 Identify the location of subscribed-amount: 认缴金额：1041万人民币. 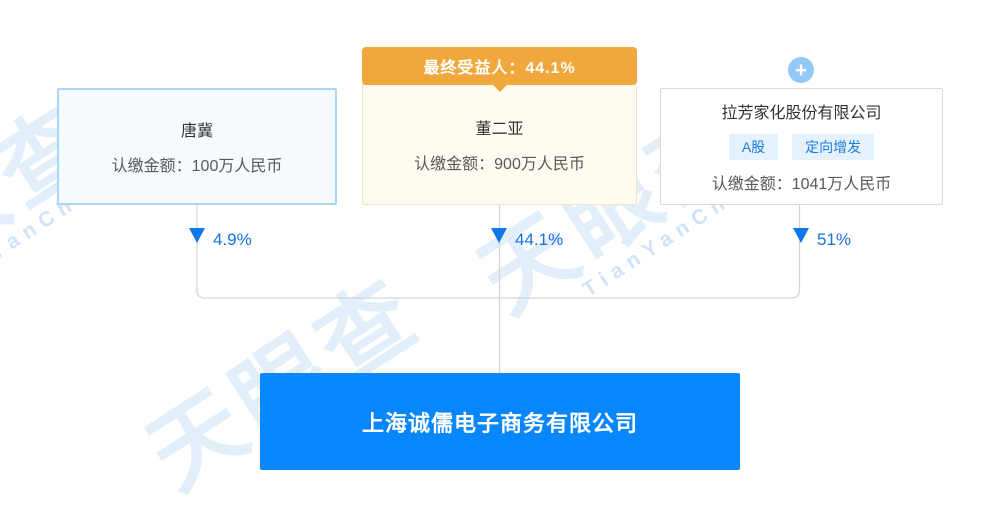
(801, 184).